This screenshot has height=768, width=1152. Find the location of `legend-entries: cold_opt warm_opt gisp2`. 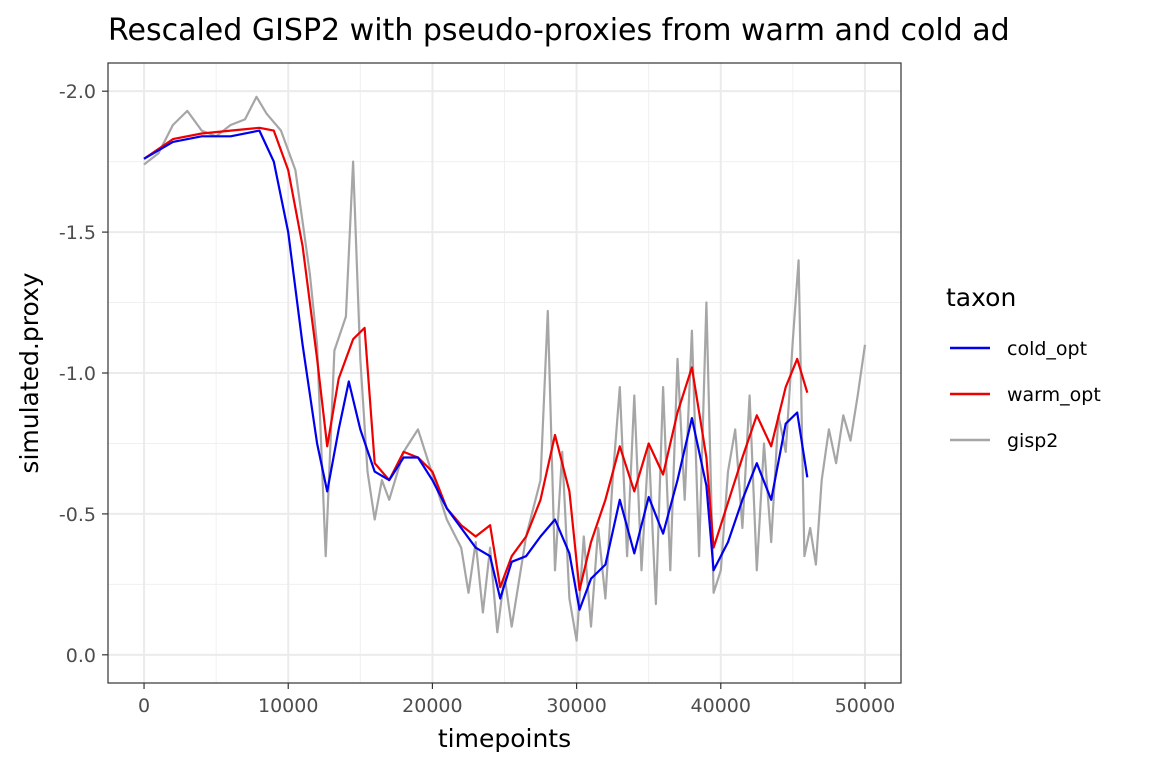

legend-entries: cold_opt warm_opt gisp2 is located at coordinates (1025, 395).